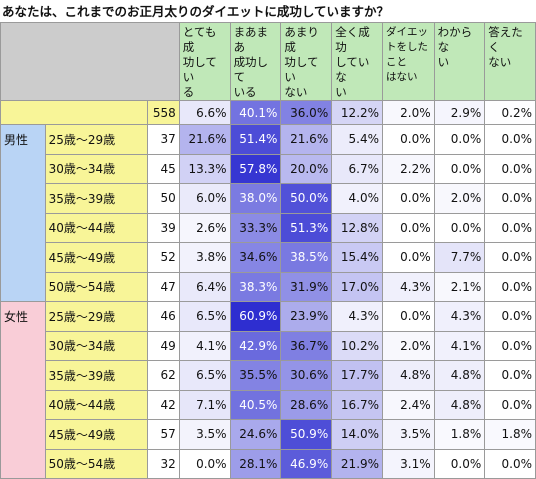 The height and width of the screenshot is (479, 536). What do you see at coordinates (96, 139) in the screenshot?
I see `age-label: 25歳～29歳` at bounding box center [96, 139].